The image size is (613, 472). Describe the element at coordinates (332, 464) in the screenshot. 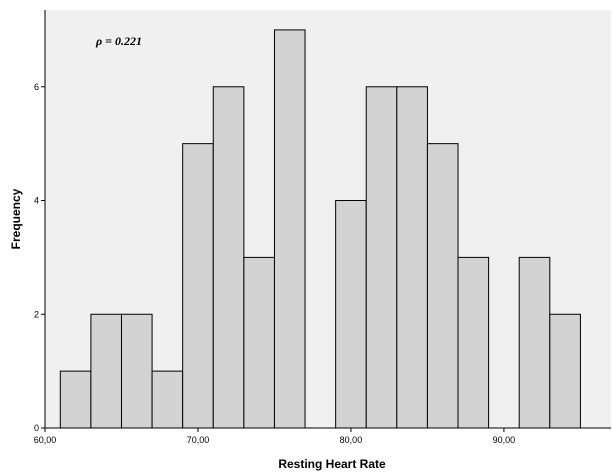

I see `x-axis-title: Resting Heart Rate` at that location.